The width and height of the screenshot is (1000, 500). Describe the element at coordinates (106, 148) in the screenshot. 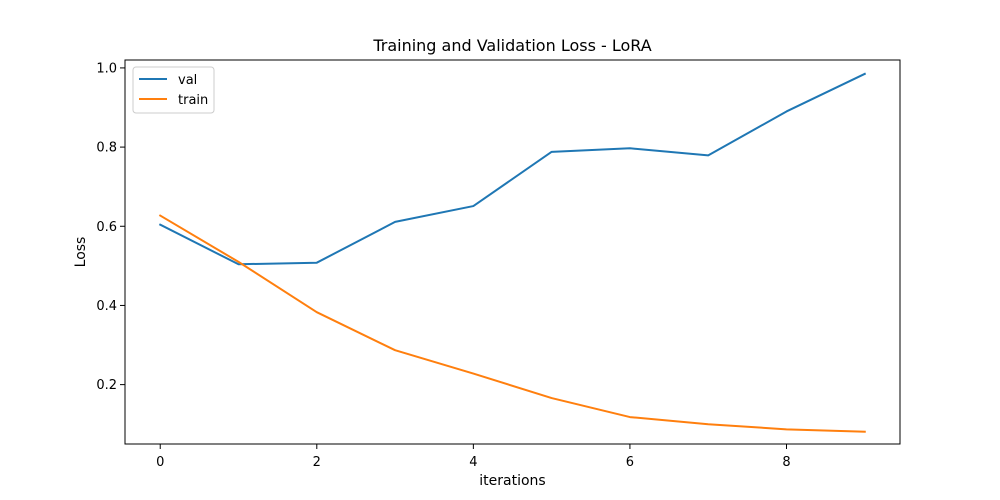

I see `y-tick-label: 0.8` at that location.